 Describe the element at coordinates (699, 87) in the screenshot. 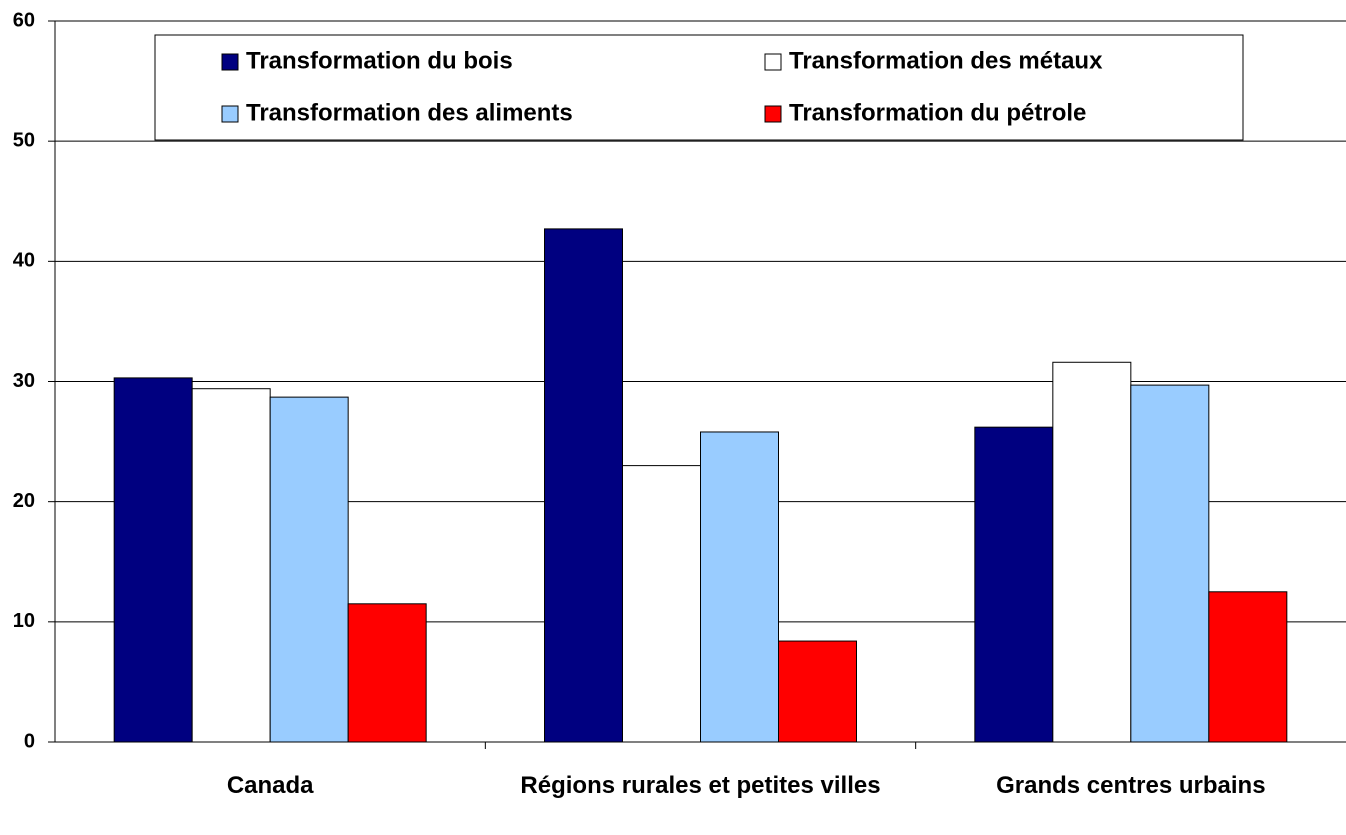

I see `legend-box` at that location.